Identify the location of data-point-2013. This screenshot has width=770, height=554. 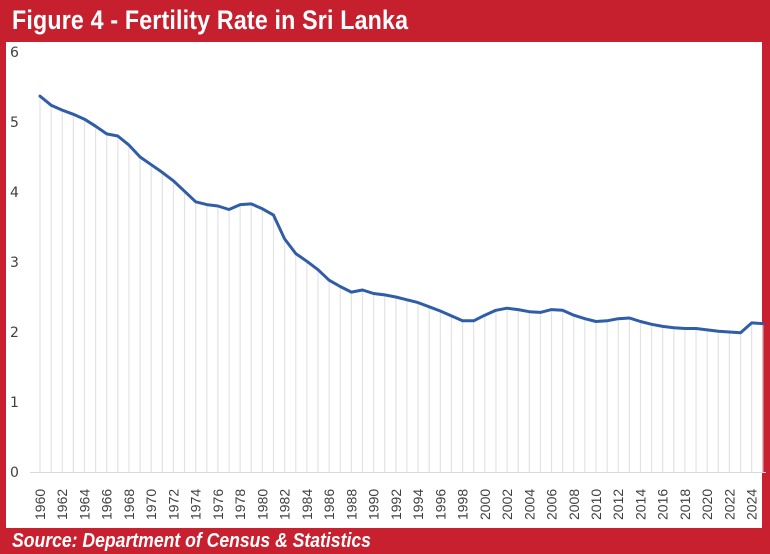
(629, 318).